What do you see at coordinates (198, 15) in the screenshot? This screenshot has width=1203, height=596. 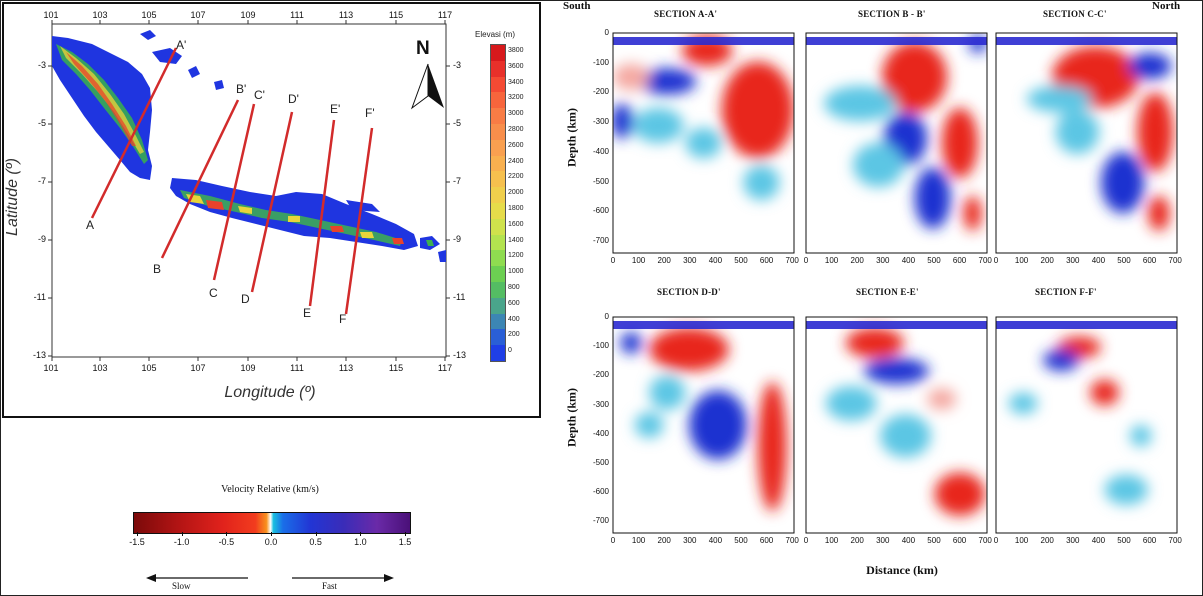 I see `map-xtick-top-3: 107` at bounding box center [198, 15].